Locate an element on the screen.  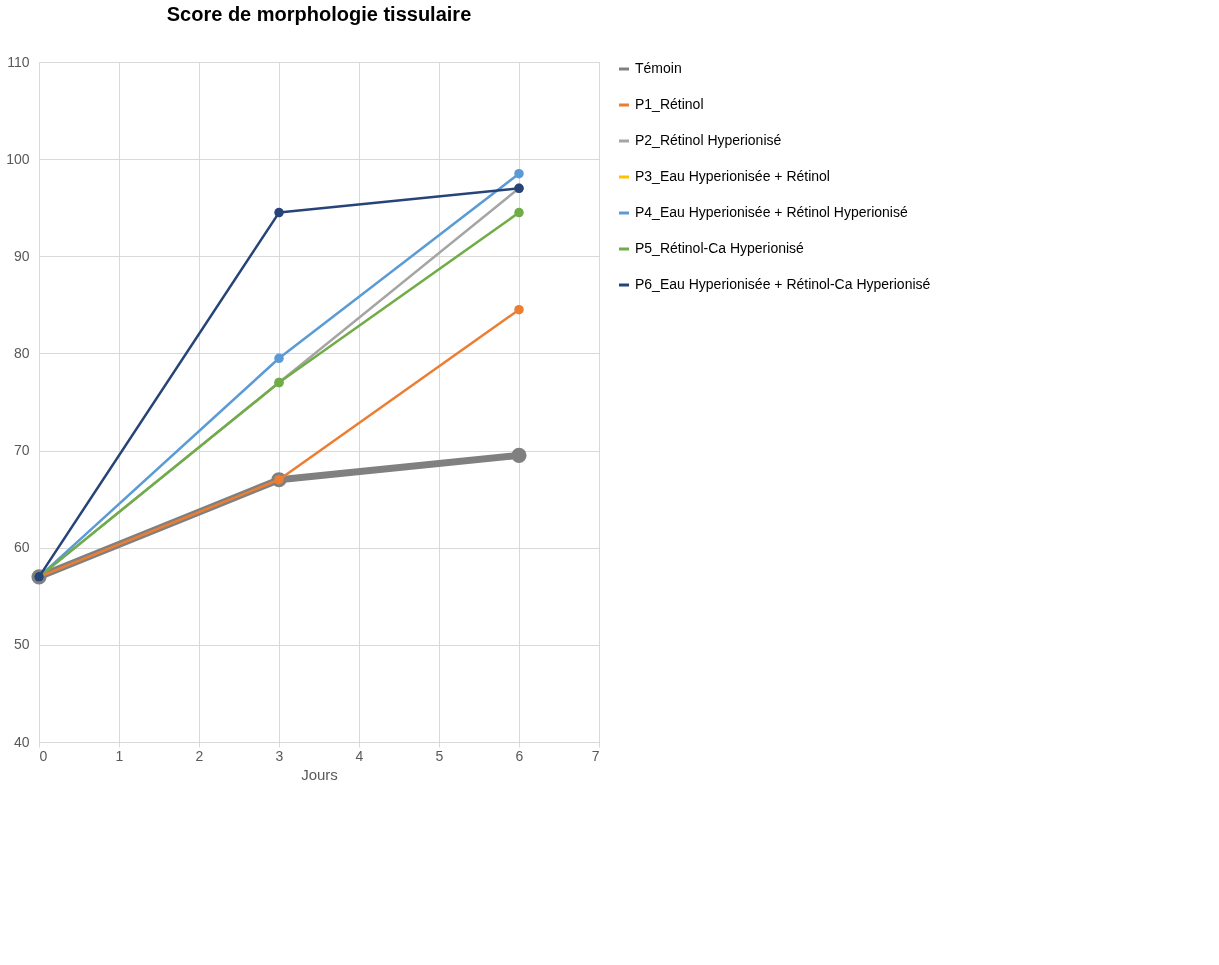
x-tick-label: 5 is located at coordinates (439, 755).